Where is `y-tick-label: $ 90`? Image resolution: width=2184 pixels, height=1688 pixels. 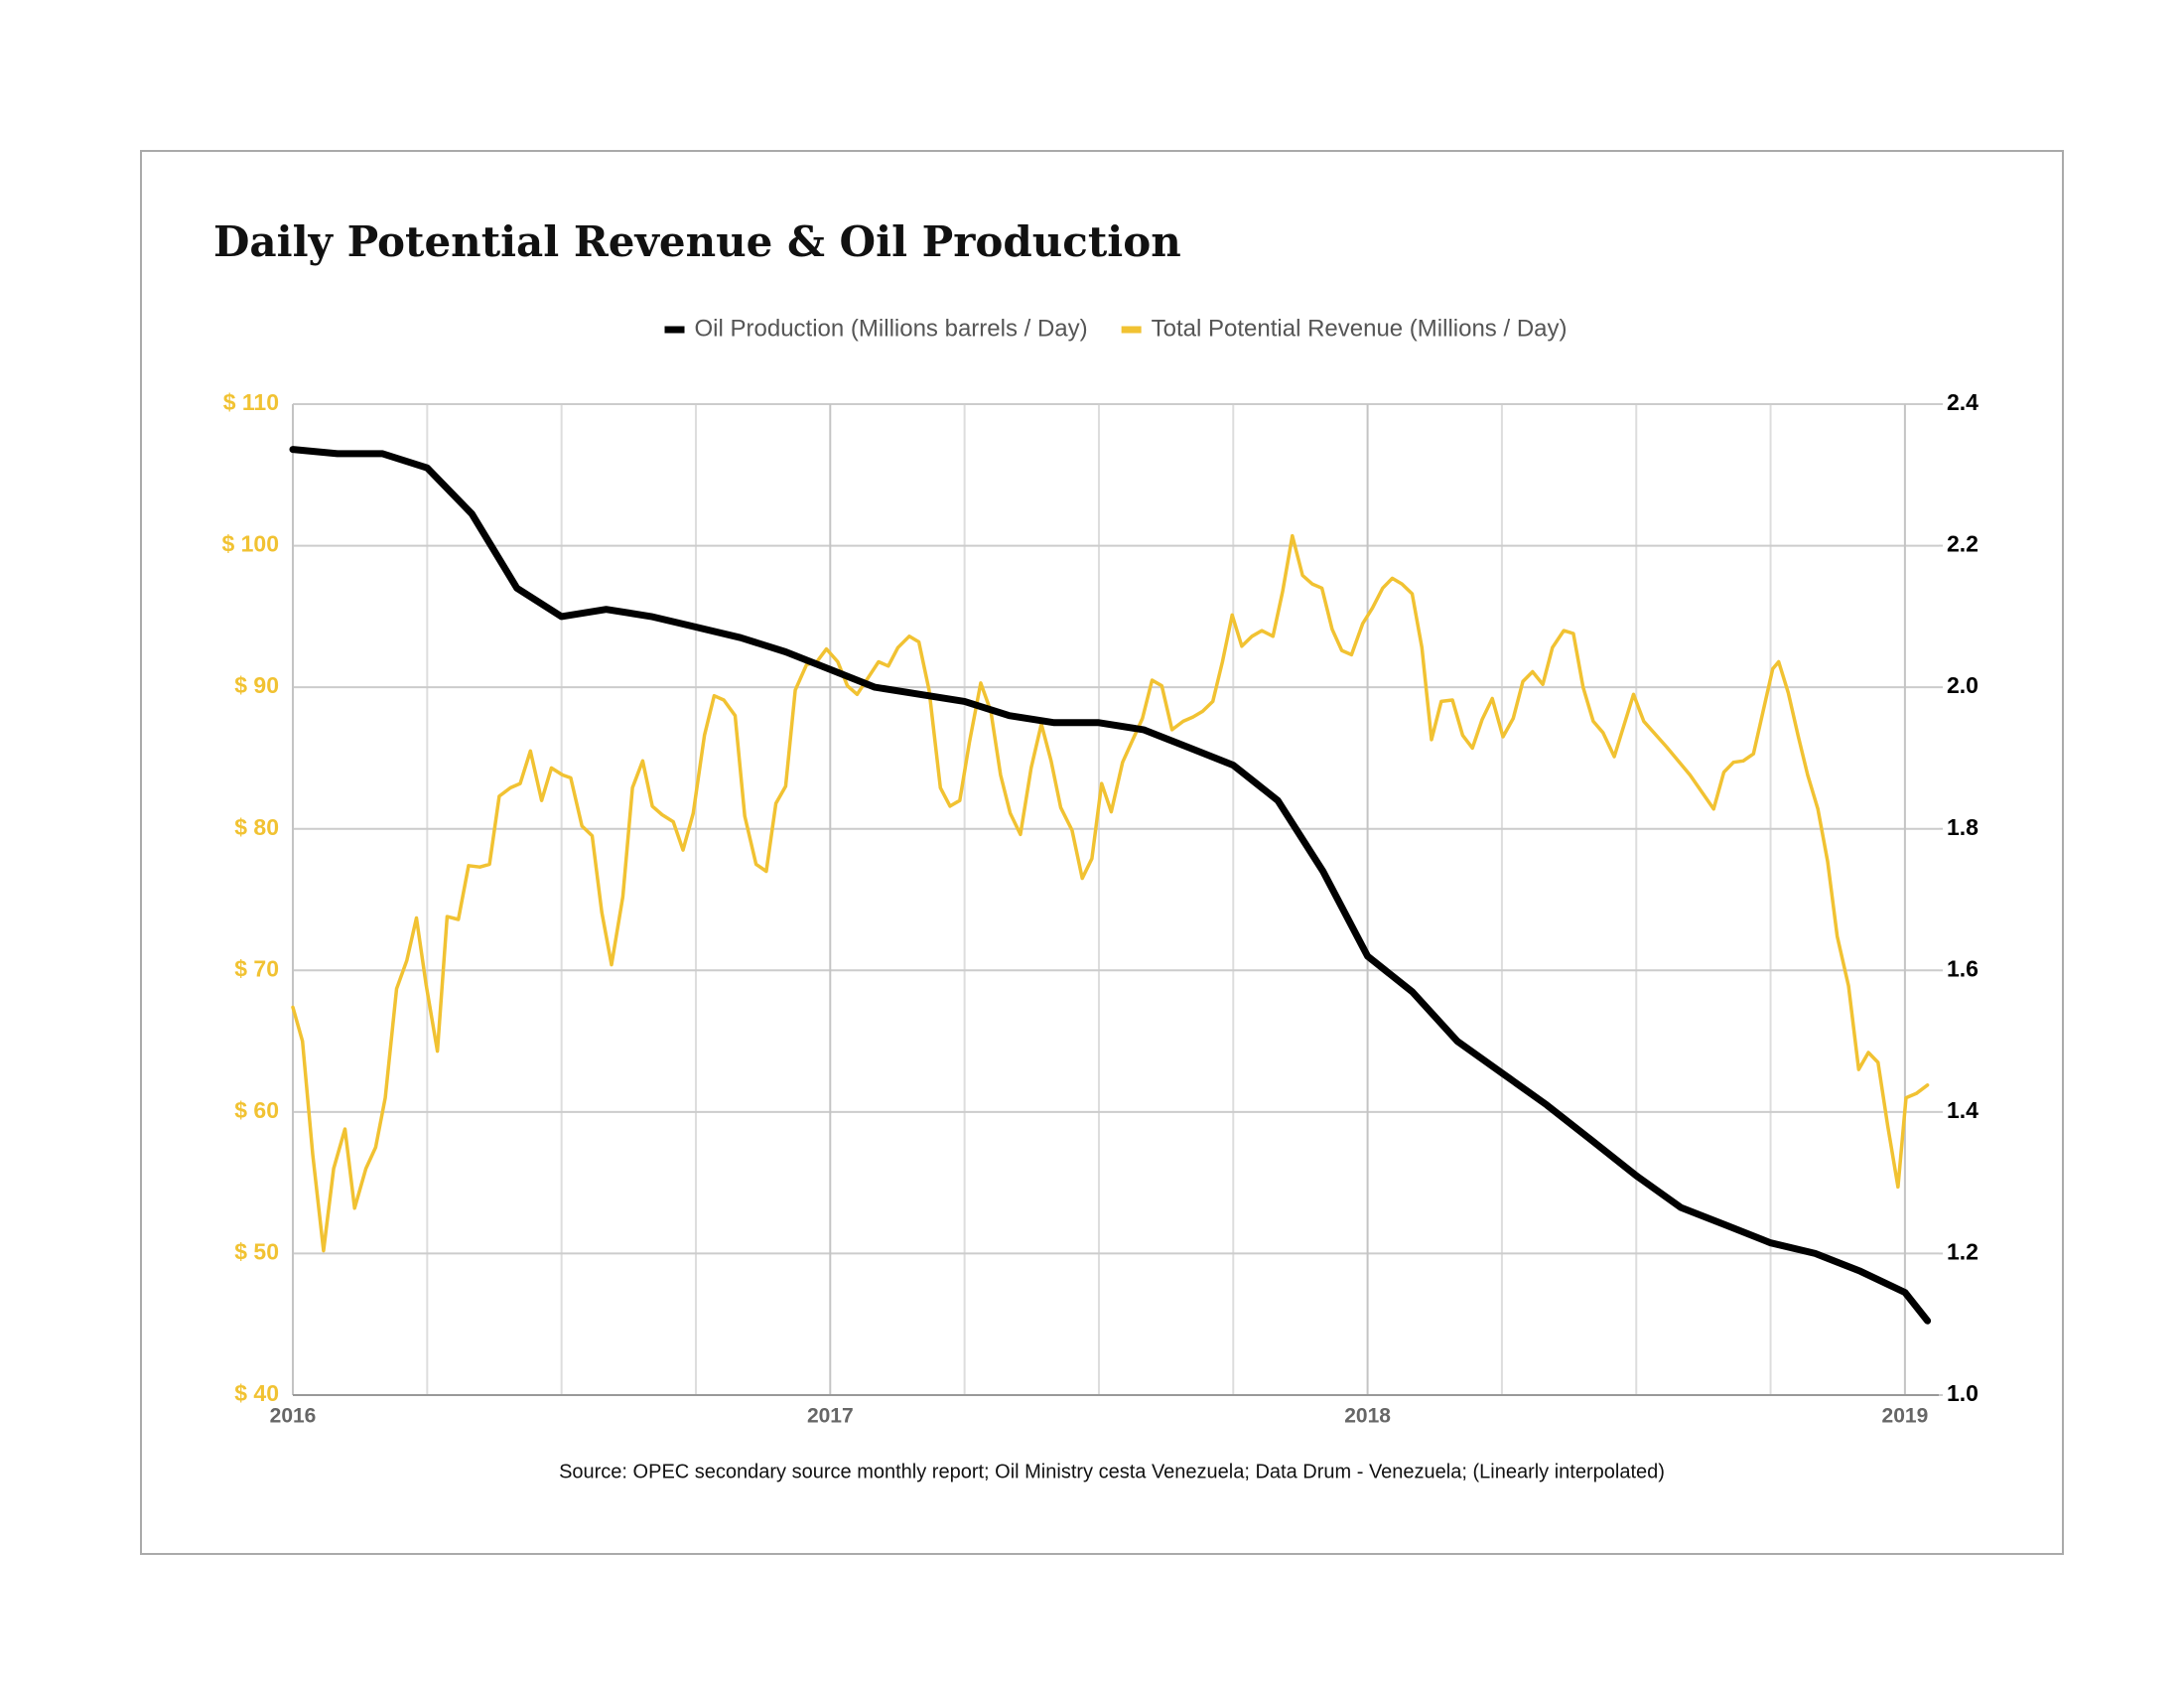
y-tick-label: $ 90 is located at coordinates (256, 685).